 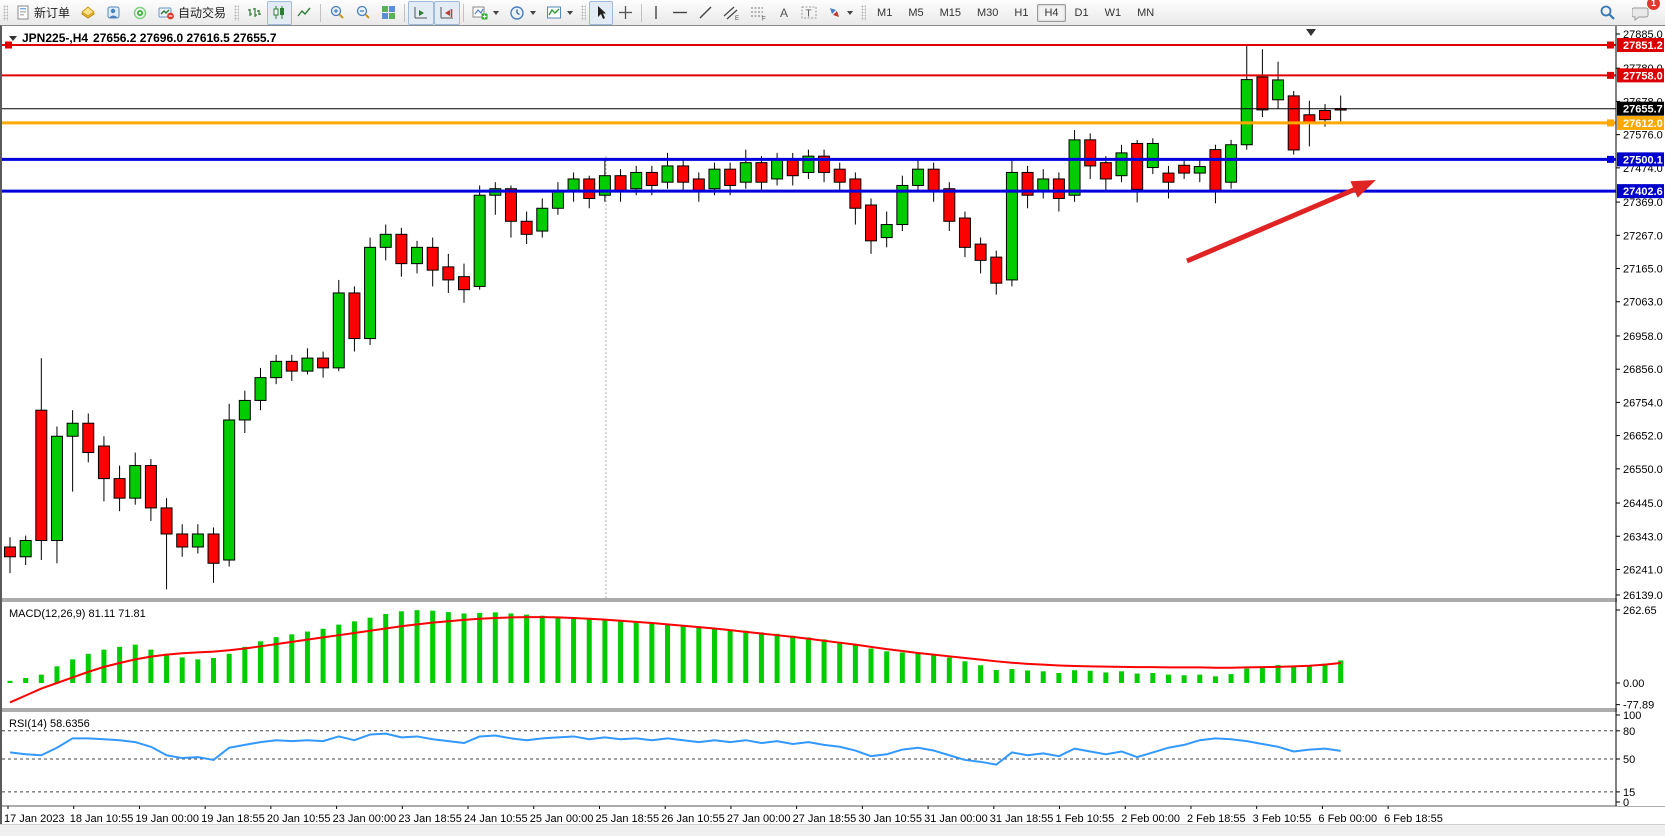 What do you see at coordinates (809, 13) in the screenshot?
I see `label-tool-button: T` at bounding box center [809, 13].